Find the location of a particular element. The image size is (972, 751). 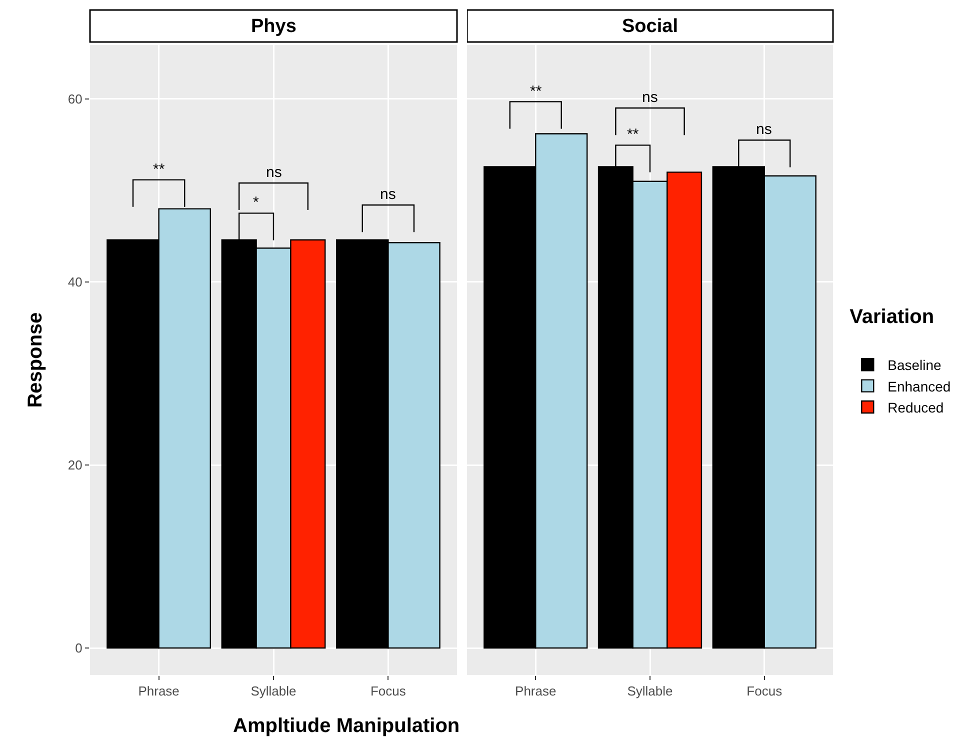

legend-label: Enhanced is located at coordinates (919, 386).